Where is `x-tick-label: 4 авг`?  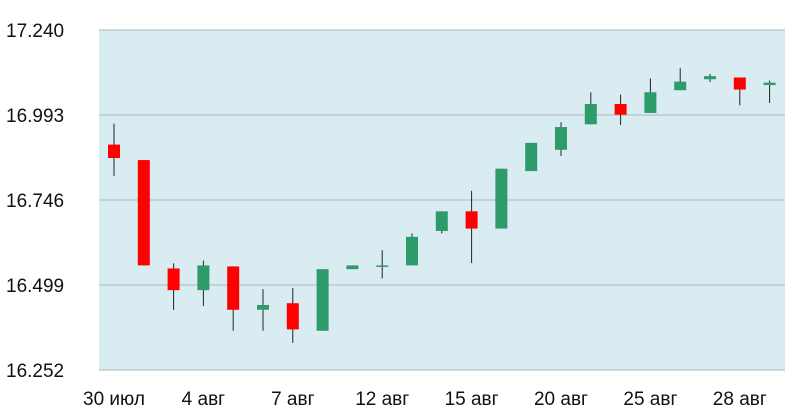 x-tick-label: 4 авг is located at coordinates (204, 399).